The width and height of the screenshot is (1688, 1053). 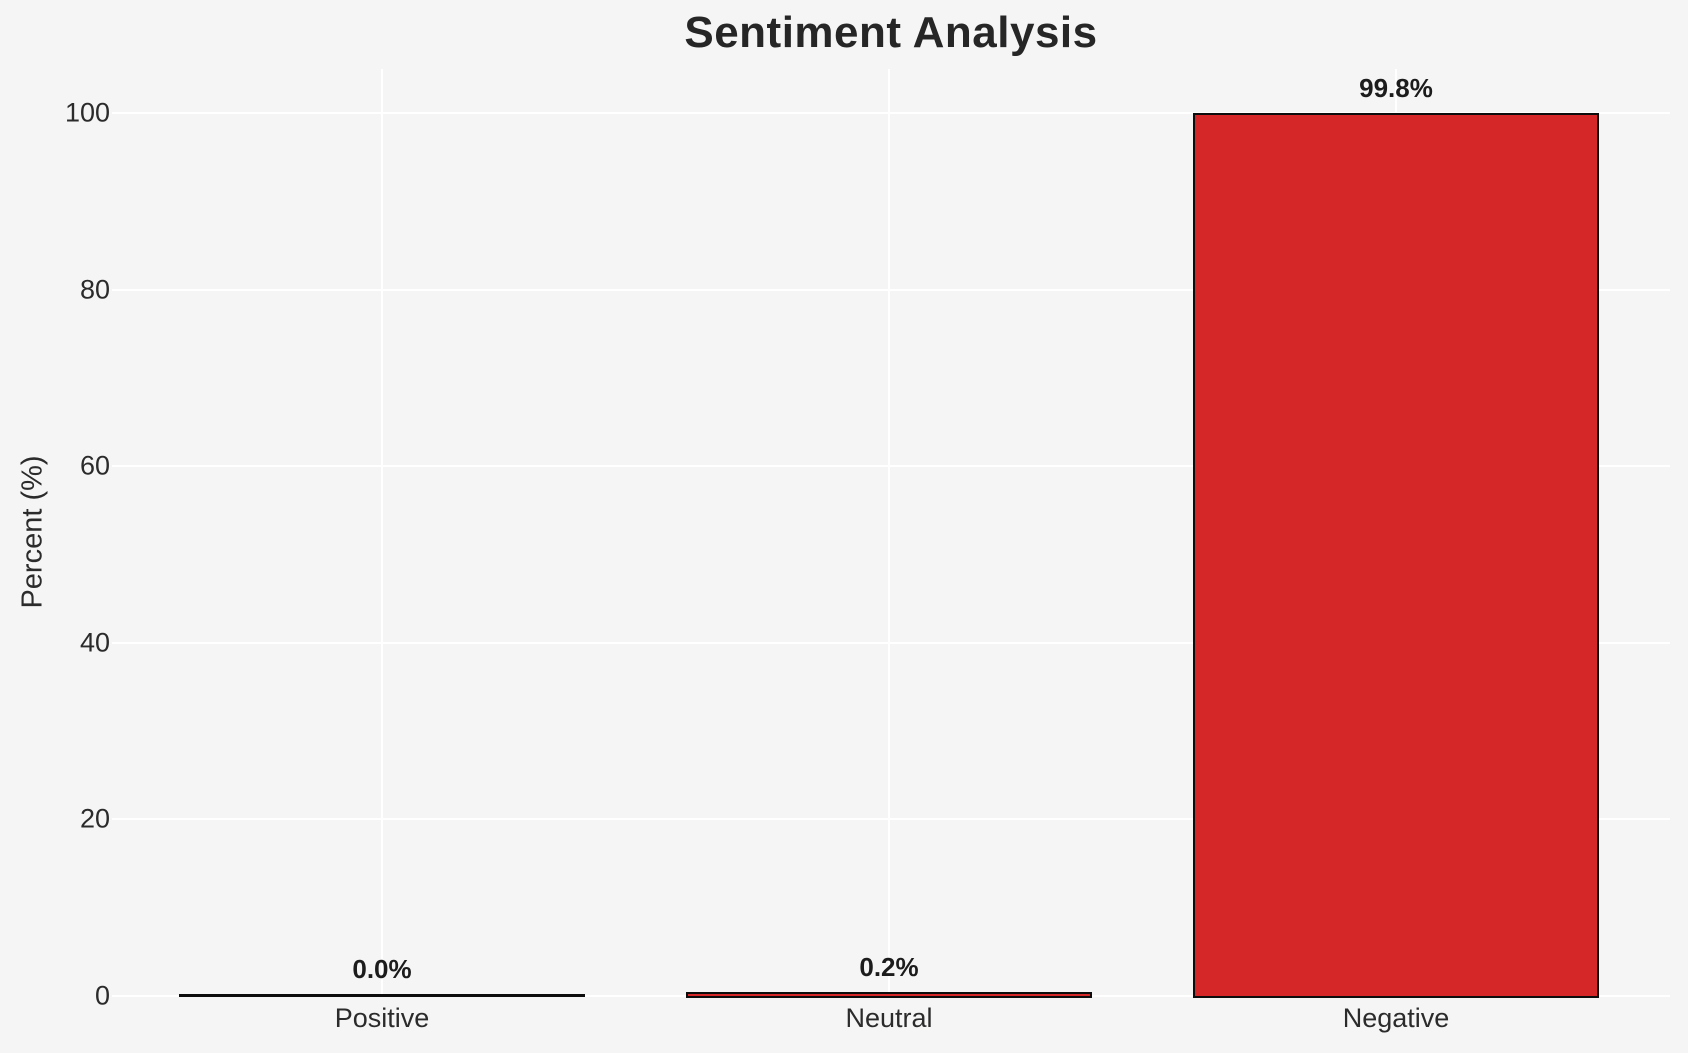 I want to click on bar-positive, so click(x=382, y=995).